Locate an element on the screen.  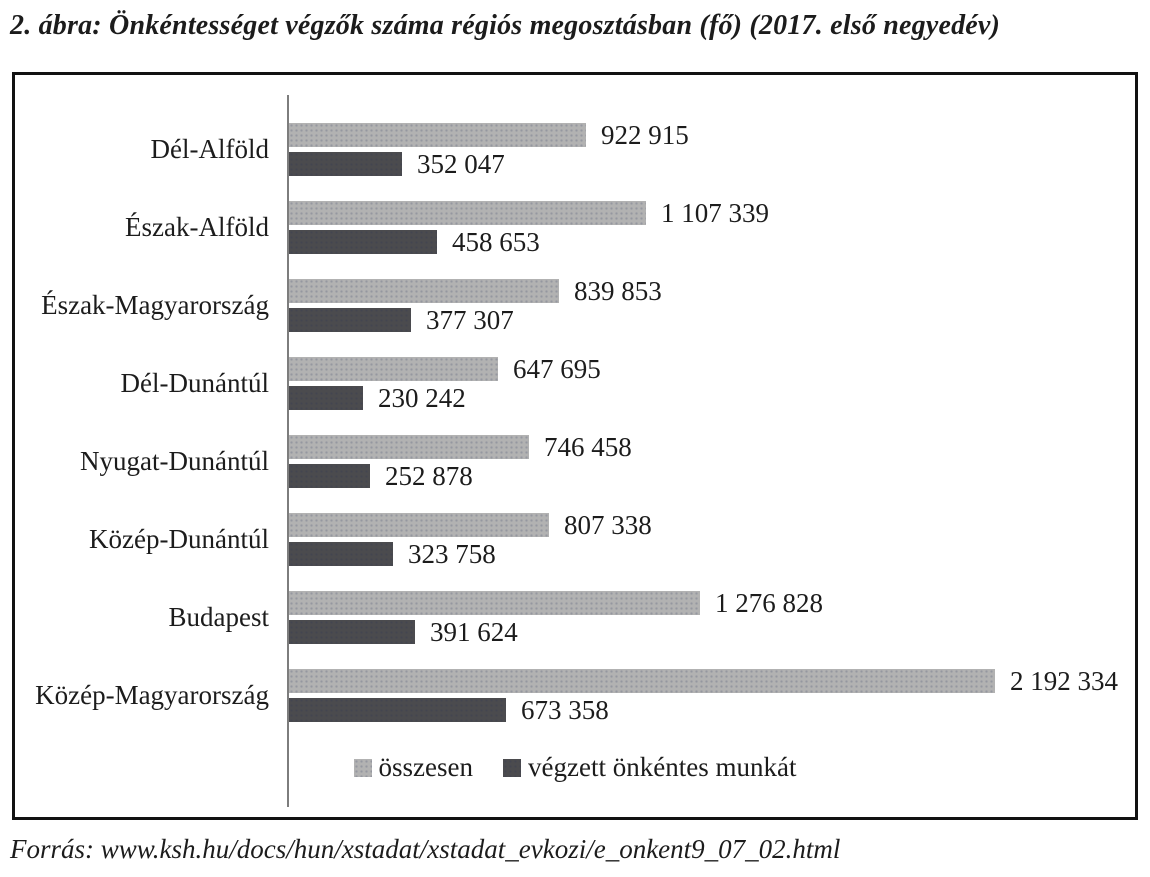
region-row: Dél-Dunántúl 647 695 230 242 is located at coordinates (575, 383).